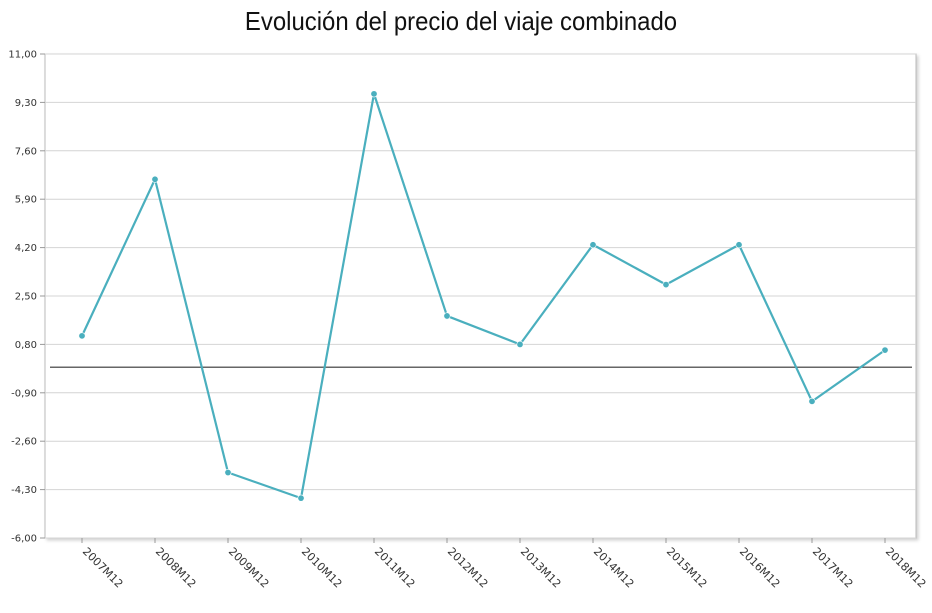 The width and height of the screenshot is (932, 613). I want to click on x-tick-label: 2012M12, so click(468, 568).